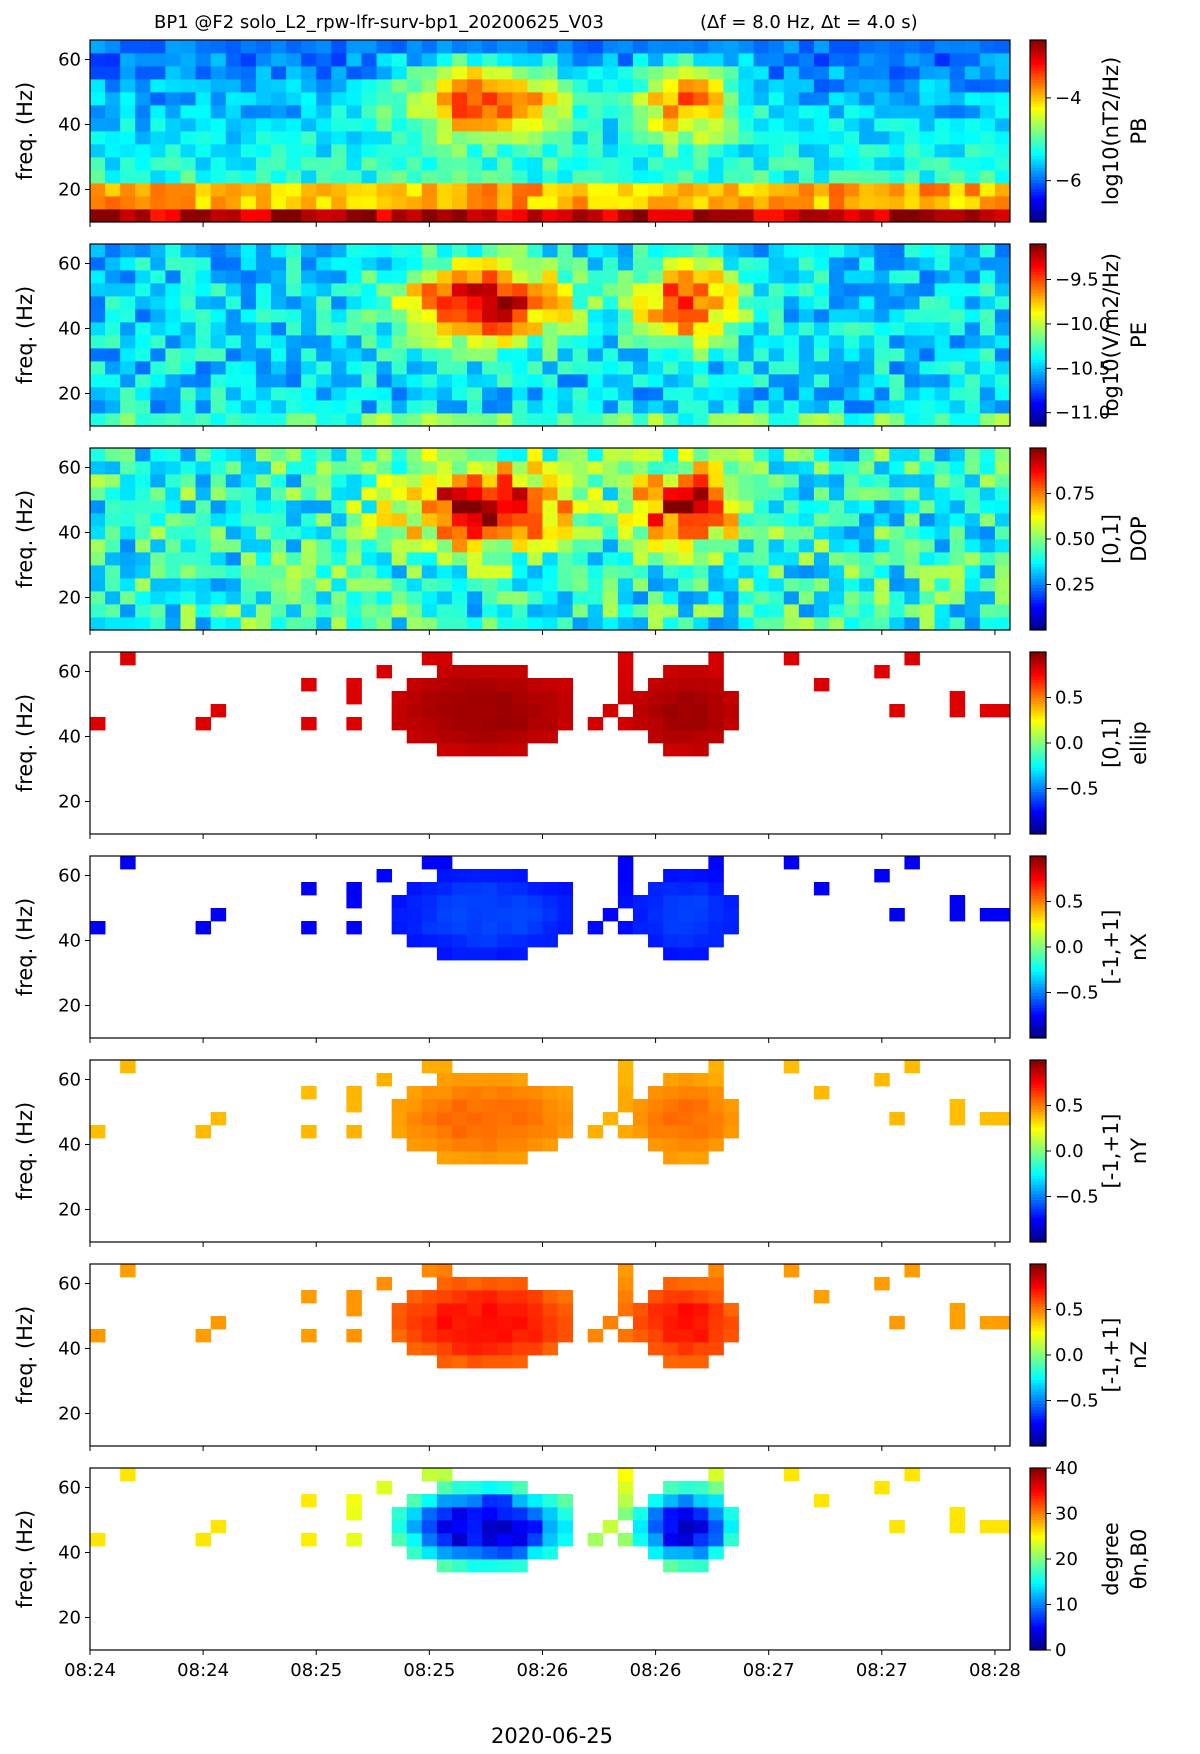 The width and height of the screenshot is (1200, 1754). I want to click on colorbar-frame, so click(1038, 335).